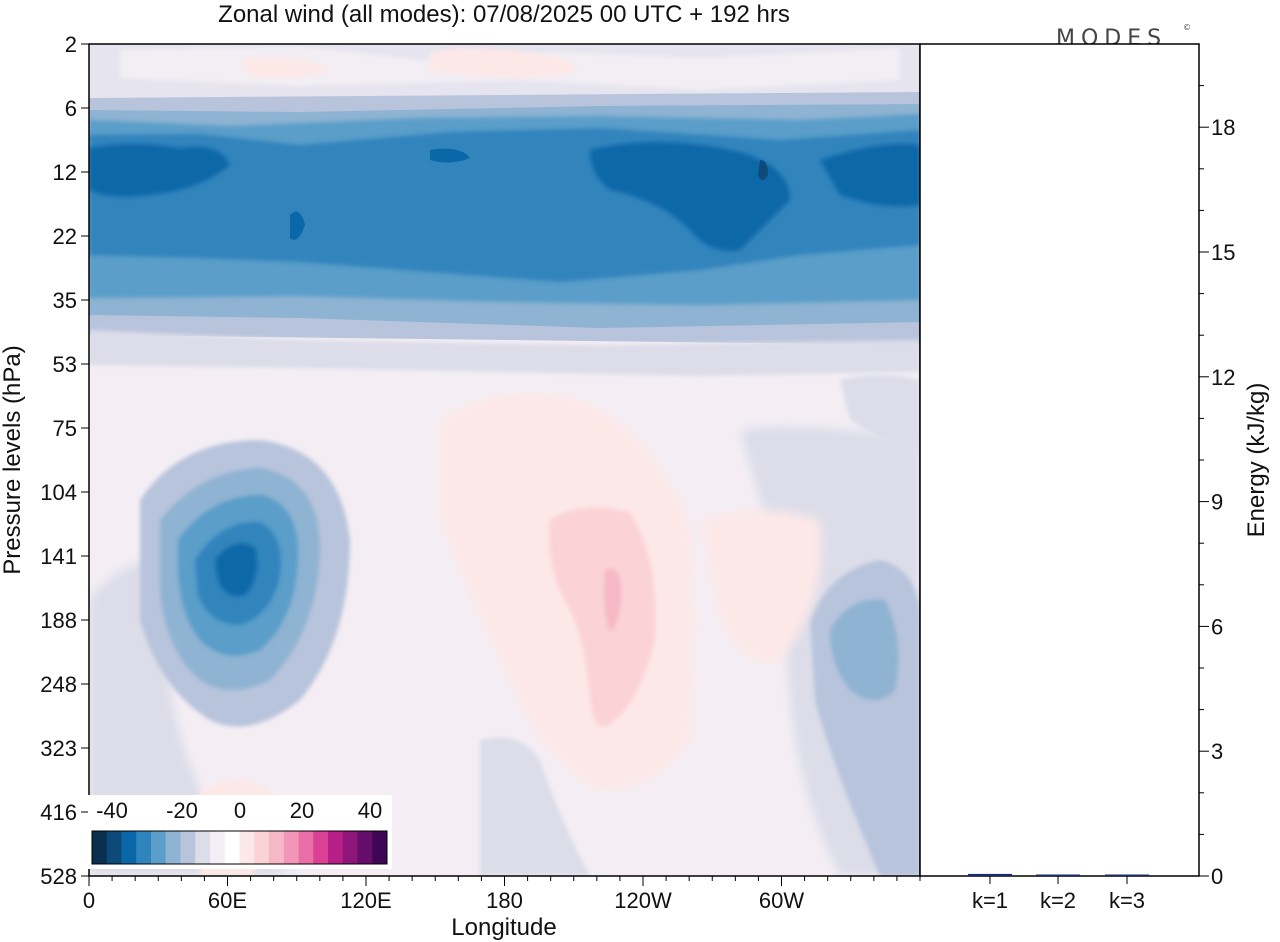 This screenshot has width=1280, height=942. I want to click on cyclone-core, so click(236, 569).